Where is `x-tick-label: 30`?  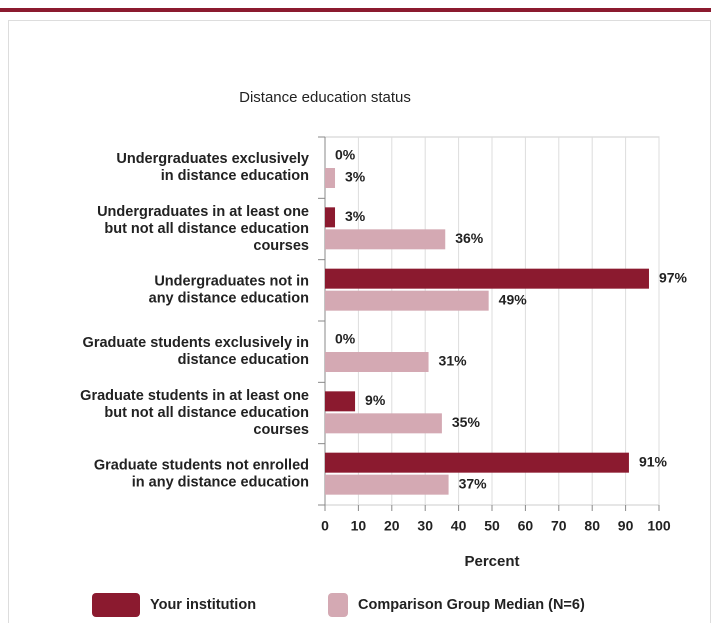
x-tick-label: 30 is located at coordinates (425, 526).